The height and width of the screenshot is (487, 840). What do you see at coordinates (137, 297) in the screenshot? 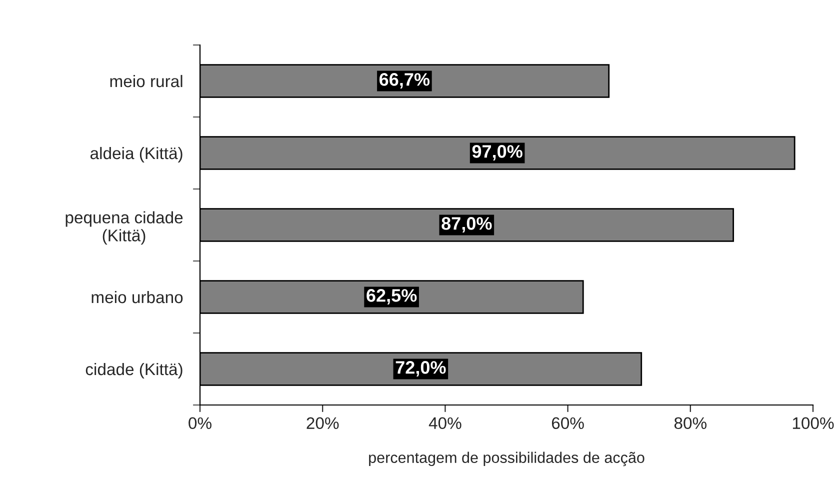
I see `y-tick-label: meio urbano` at bounding box center [137, 297].